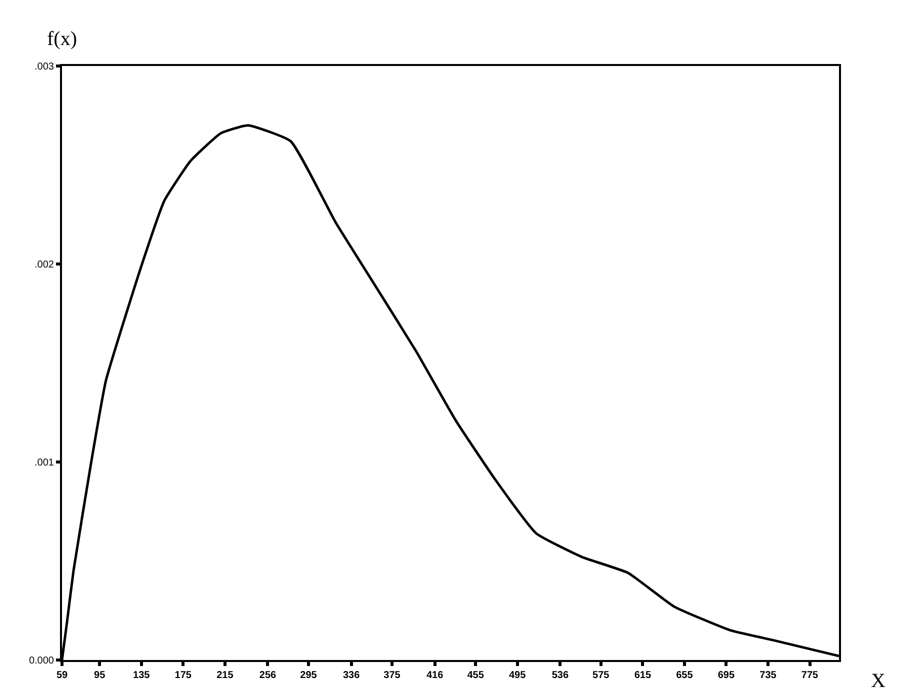 The width and height of the screenshot is (899, 694). Describe the element at coordinates (183, 675) in the screenshot. I see `x-tick-label: 175` at that location.